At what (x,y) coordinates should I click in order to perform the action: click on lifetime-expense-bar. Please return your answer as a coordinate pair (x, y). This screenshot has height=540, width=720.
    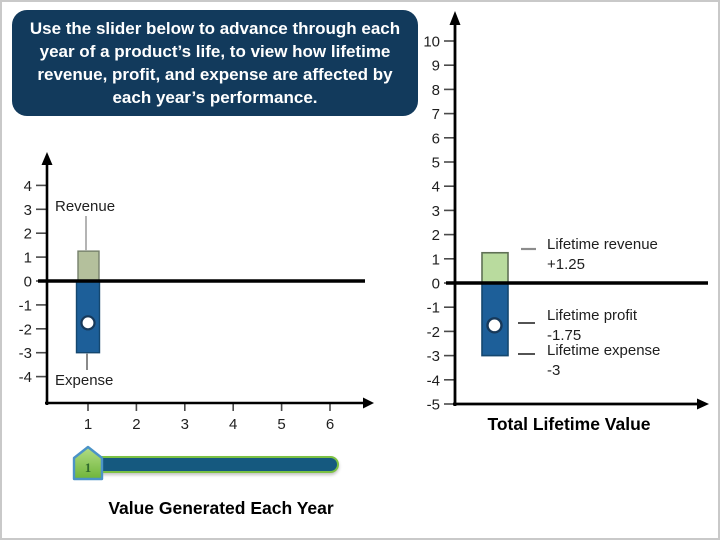
    Looking at the image, I should click on (495, 319).